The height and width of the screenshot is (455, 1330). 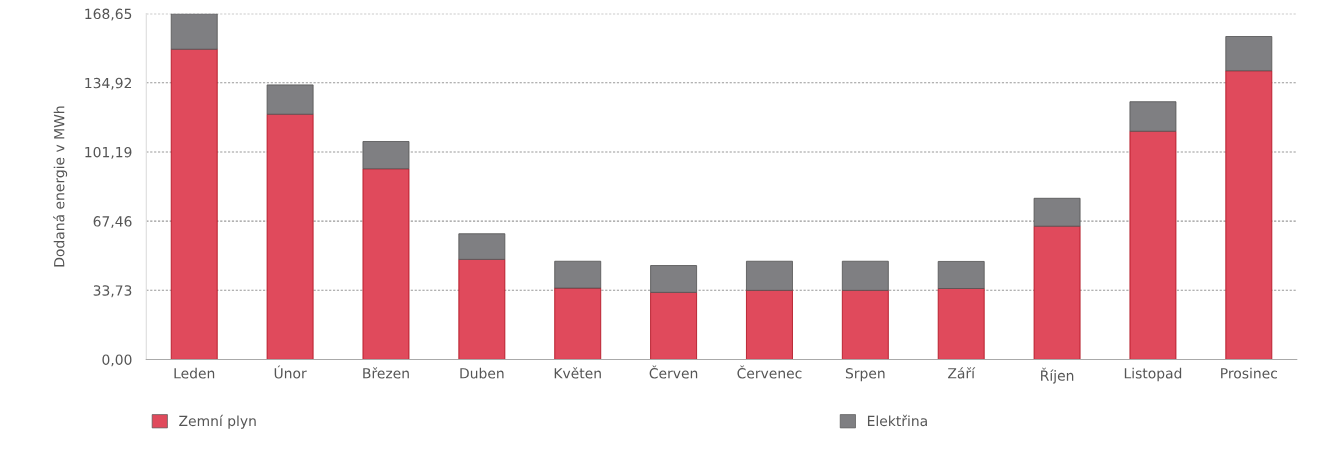 What do you see at coordinates (577, 373) in the screenshot?
I see `x-tick-label: Květen` at bounding box center [577, 373].